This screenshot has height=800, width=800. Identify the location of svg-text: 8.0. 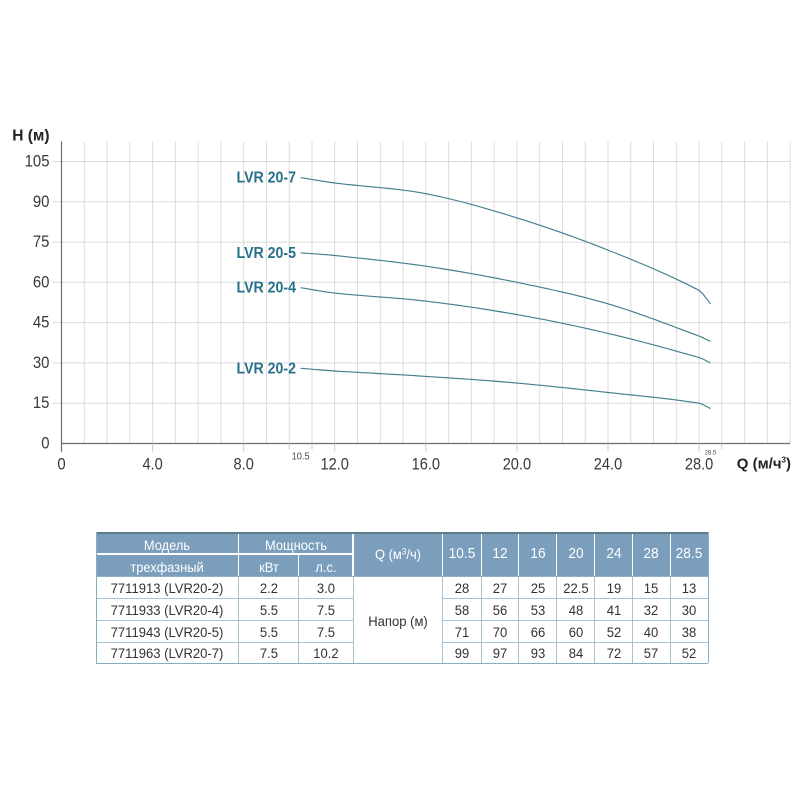
(244, 464).